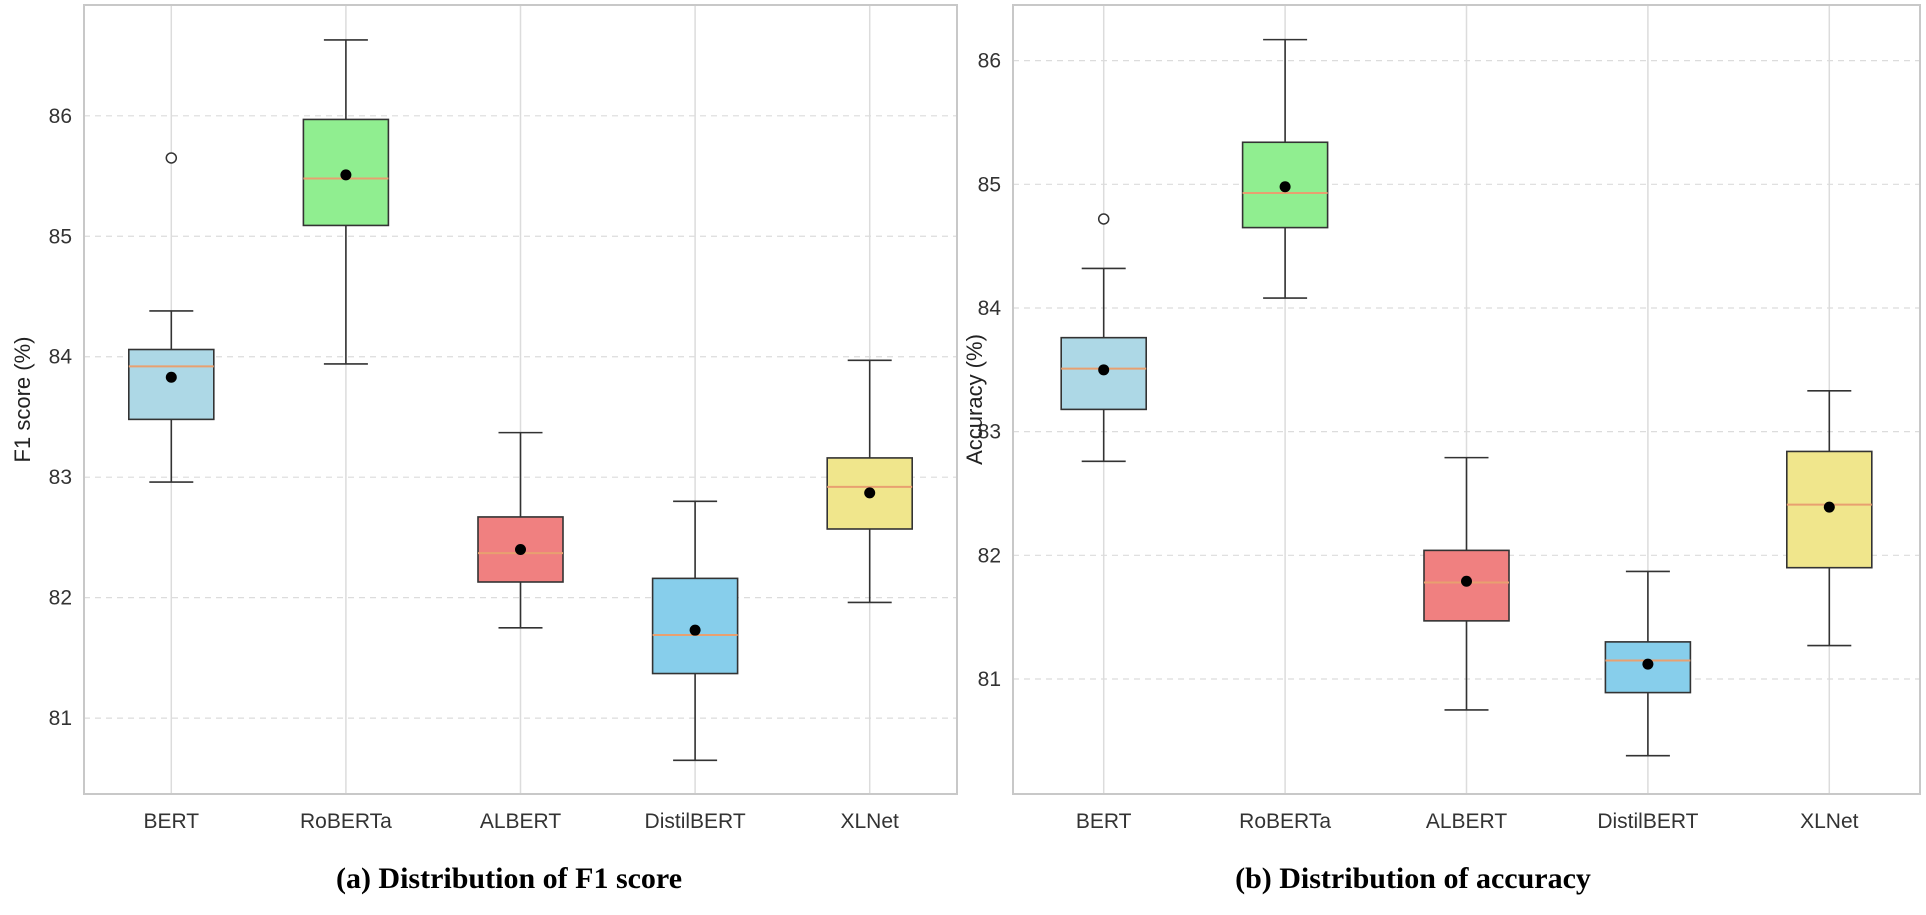 Image resolution: width=1926 pixels, height=915 pixels. What do you see at coordinates (974, 399) in the screenshot?
I see `y-axis-label: Accuracy (%)` at bounding box center [974, 399].